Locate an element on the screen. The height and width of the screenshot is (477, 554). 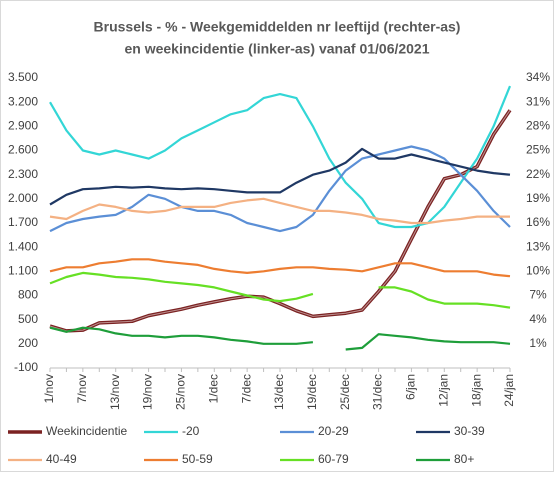
y2-tick-label: 7% is located at coordinates (538, 295).